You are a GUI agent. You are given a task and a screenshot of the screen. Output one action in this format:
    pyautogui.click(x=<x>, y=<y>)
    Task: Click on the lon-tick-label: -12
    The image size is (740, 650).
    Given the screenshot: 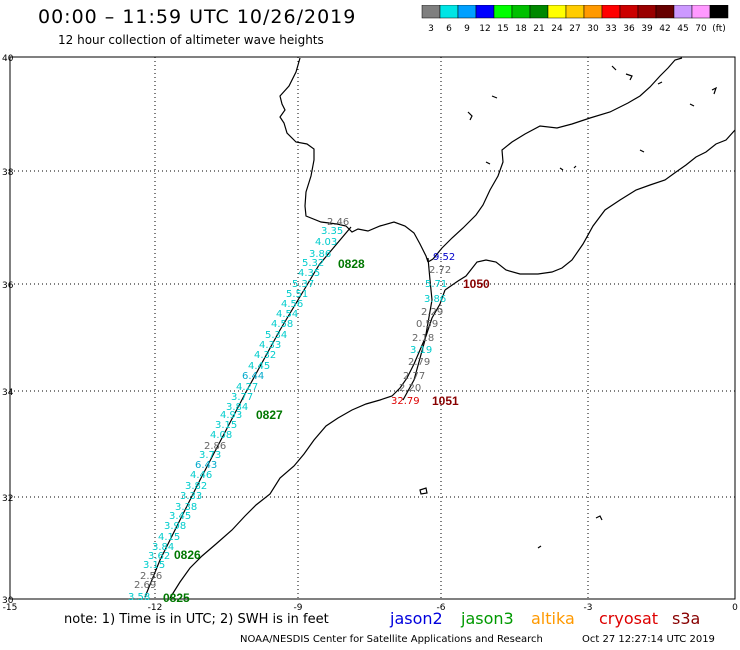 What is the action you would take?
    pyautogui.click(x=155, y=607)
    